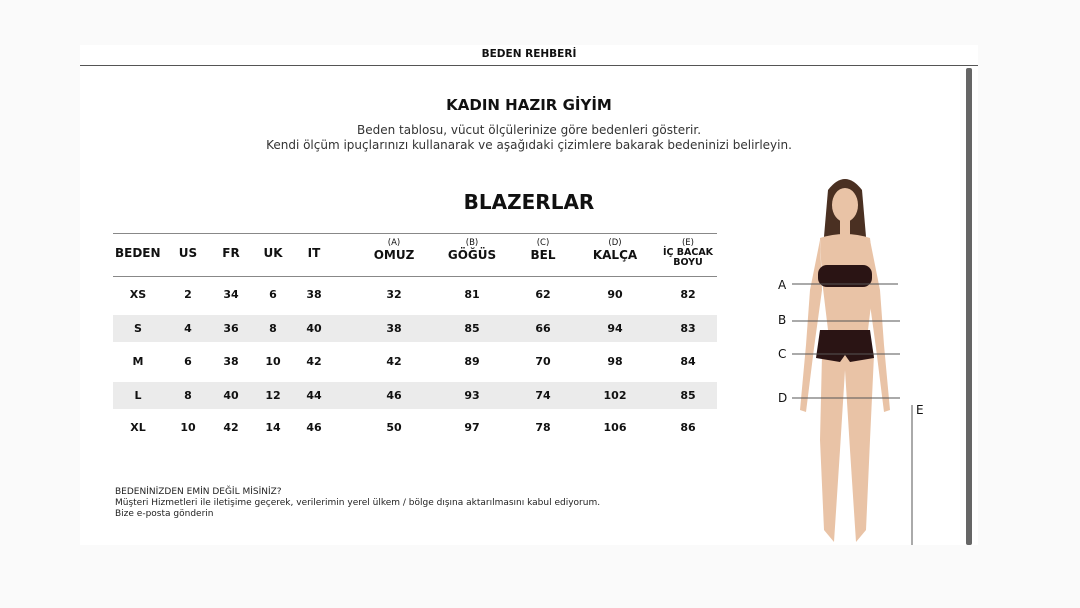  I want to click on category-title: KADIN HAZIR GİYİM, so click(529, 105).